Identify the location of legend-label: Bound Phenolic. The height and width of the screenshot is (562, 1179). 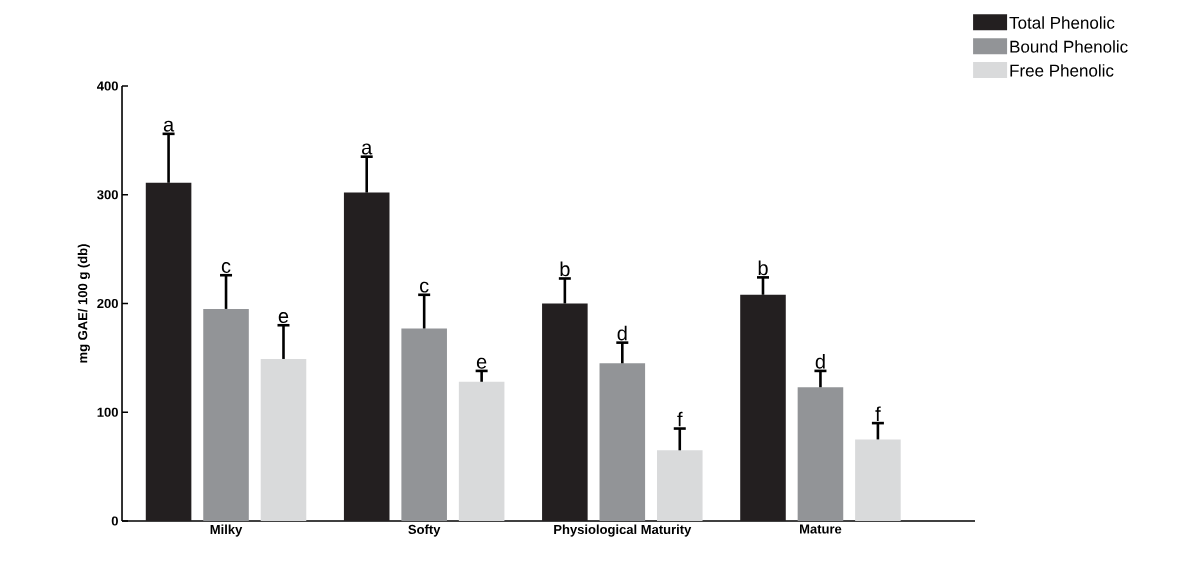
(1069, 46).